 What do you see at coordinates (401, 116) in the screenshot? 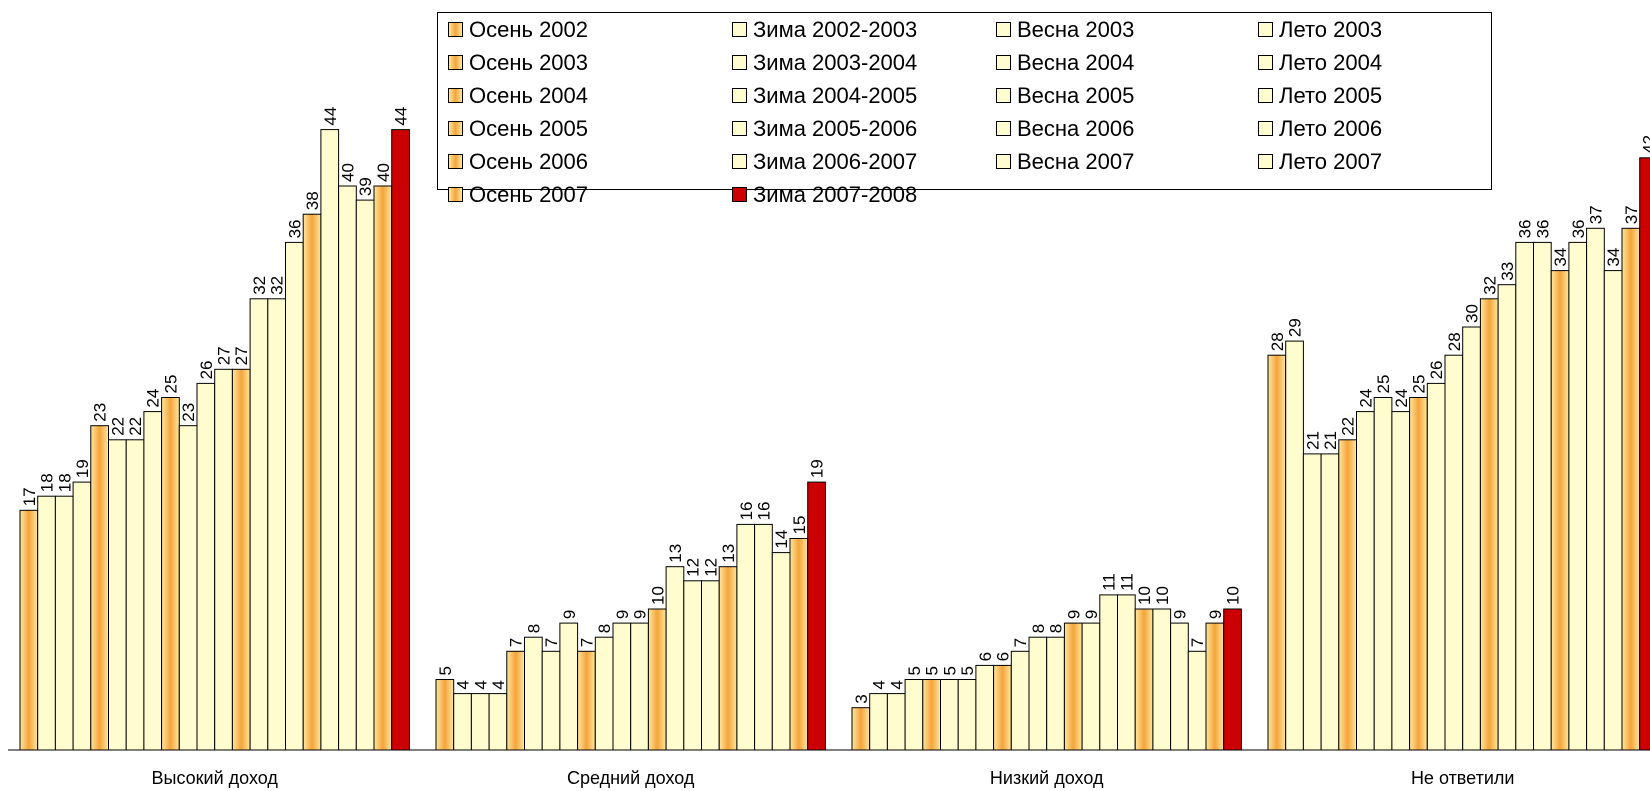
I see `data-label: 44` at bounding box center [401, 116].